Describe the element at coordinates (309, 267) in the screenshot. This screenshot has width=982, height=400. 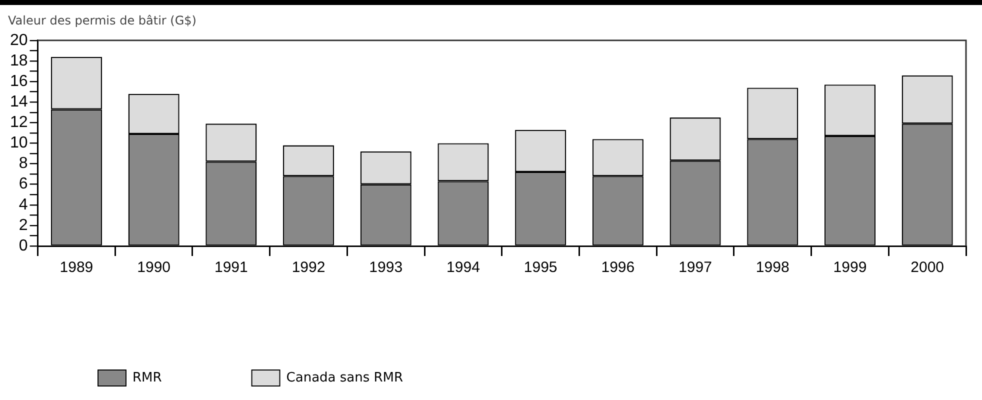
I see `x-tick-label: 1992` at that location.